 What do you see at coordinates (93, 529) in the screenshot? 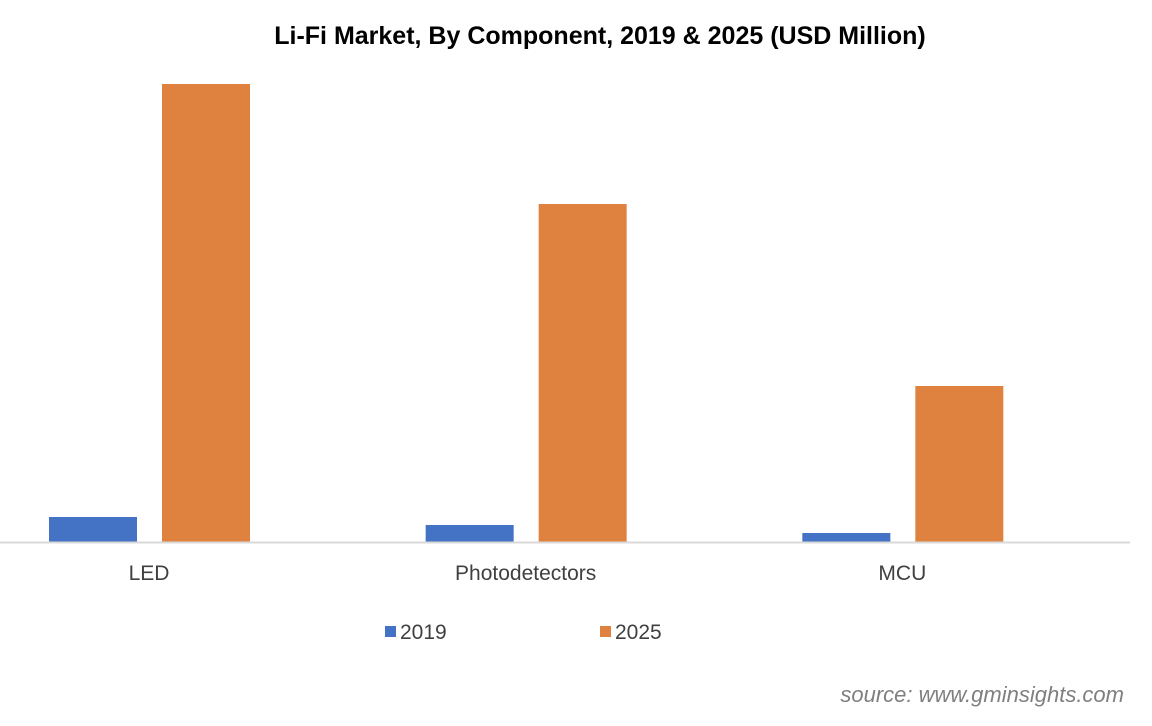
I see `bar-2019-led` at bounding box center [93, 529].